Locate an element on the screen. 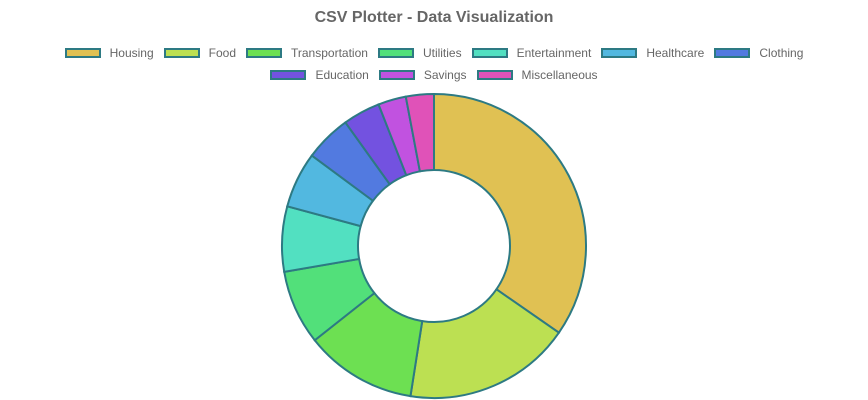 Image resolution: width=868 pixels, height=400 pixels. legend-label-food: Food is located at coordinates (222, 53).